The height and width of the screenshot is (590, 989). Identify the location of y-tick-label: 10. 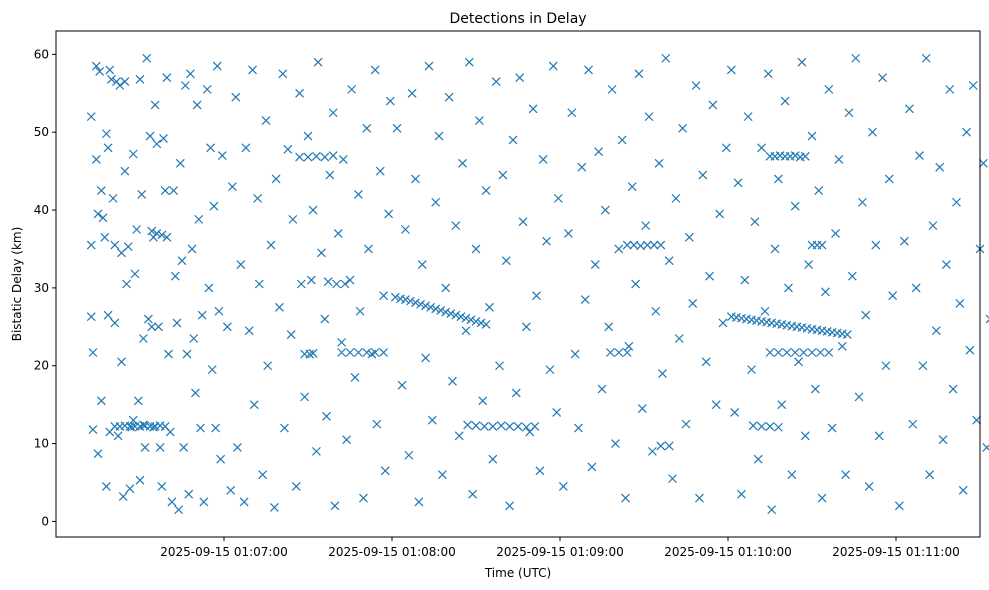
(41, 444).